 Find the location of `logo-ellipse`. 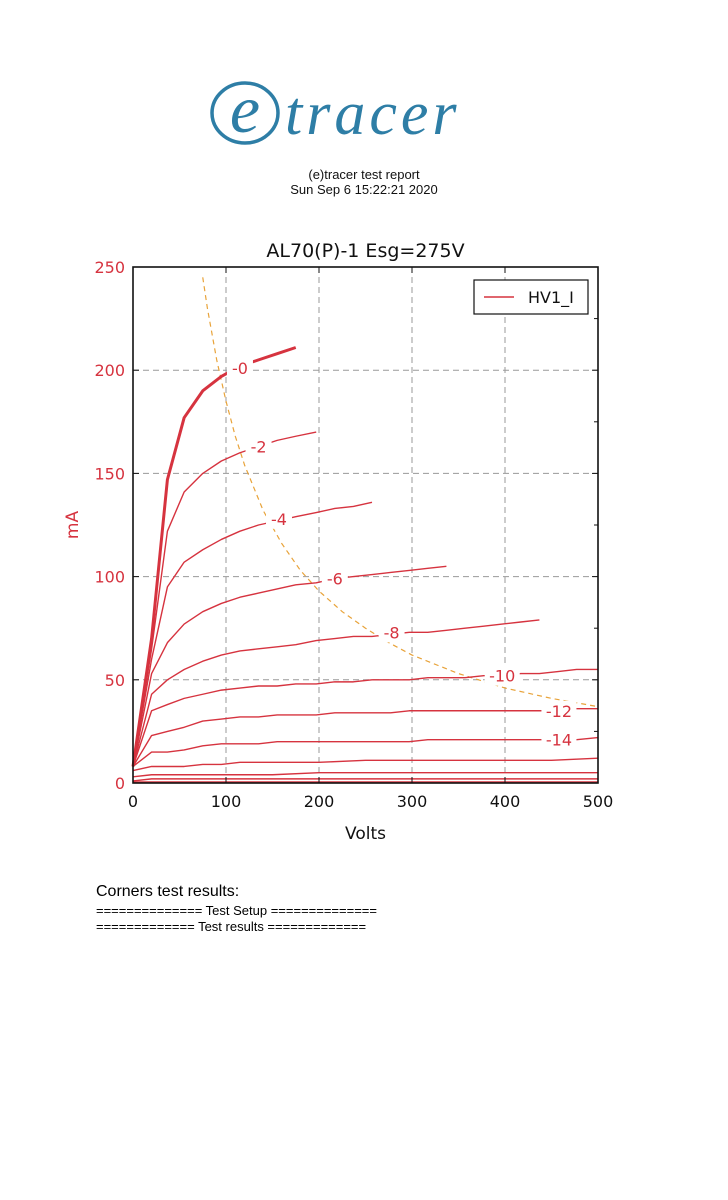

logo-ellipse is located at coordinates (245, 113).